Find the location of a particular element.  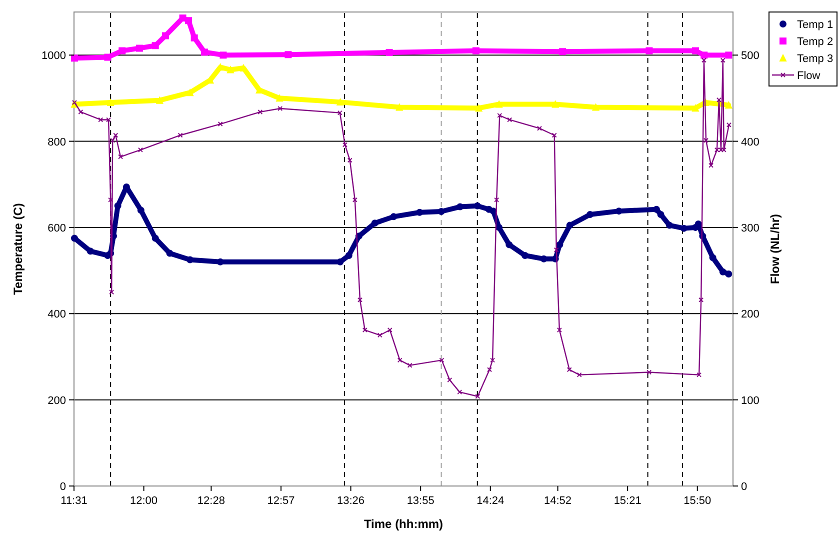

y-tick-label: 1000 is located at coordinates (54, 56).